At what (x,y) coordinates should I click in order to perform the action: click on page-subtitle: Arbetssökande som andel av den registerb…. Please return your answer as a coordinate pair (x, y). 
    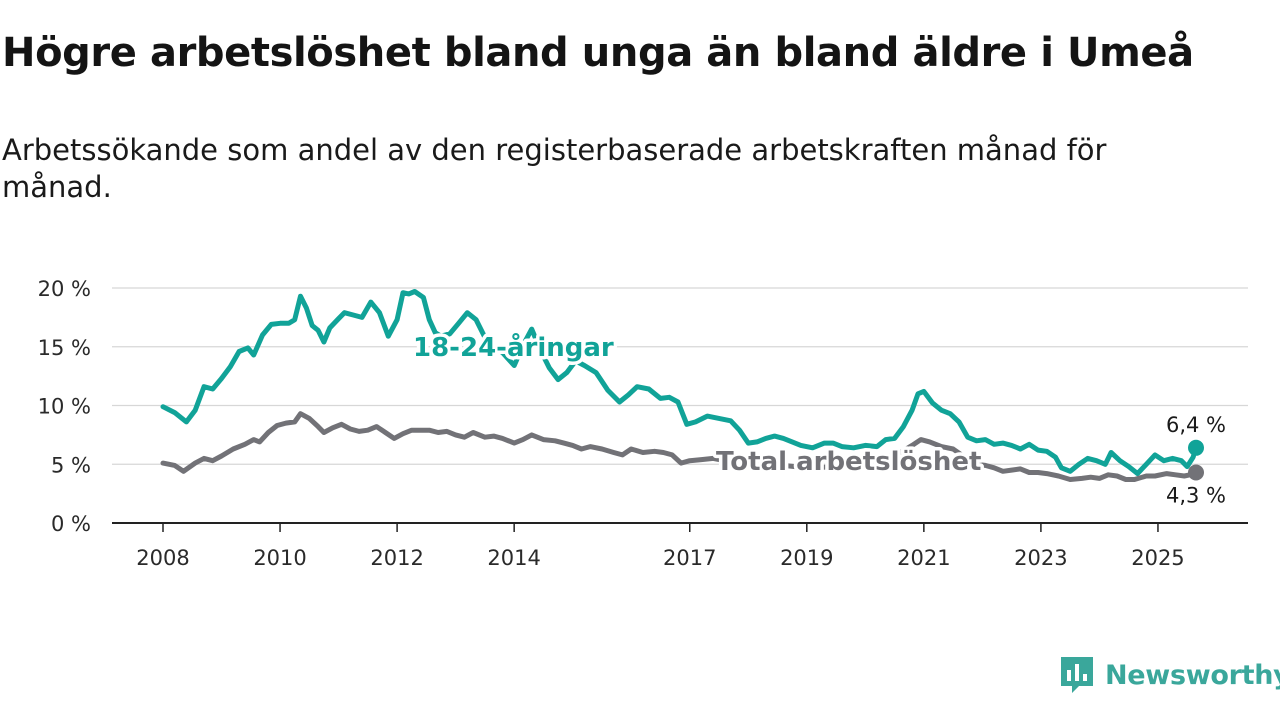
    Looking at the image, I should click on (554, 168).